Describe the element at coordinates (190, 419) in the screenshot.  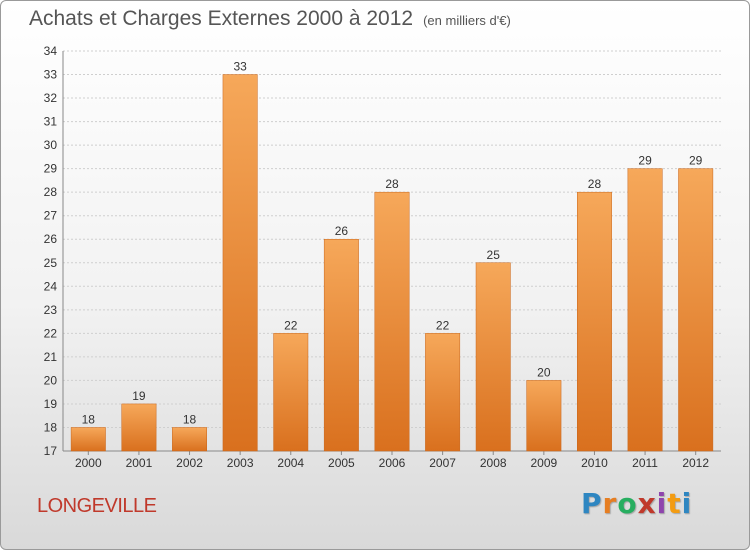
I see `data-label-2002: 18` at that location.